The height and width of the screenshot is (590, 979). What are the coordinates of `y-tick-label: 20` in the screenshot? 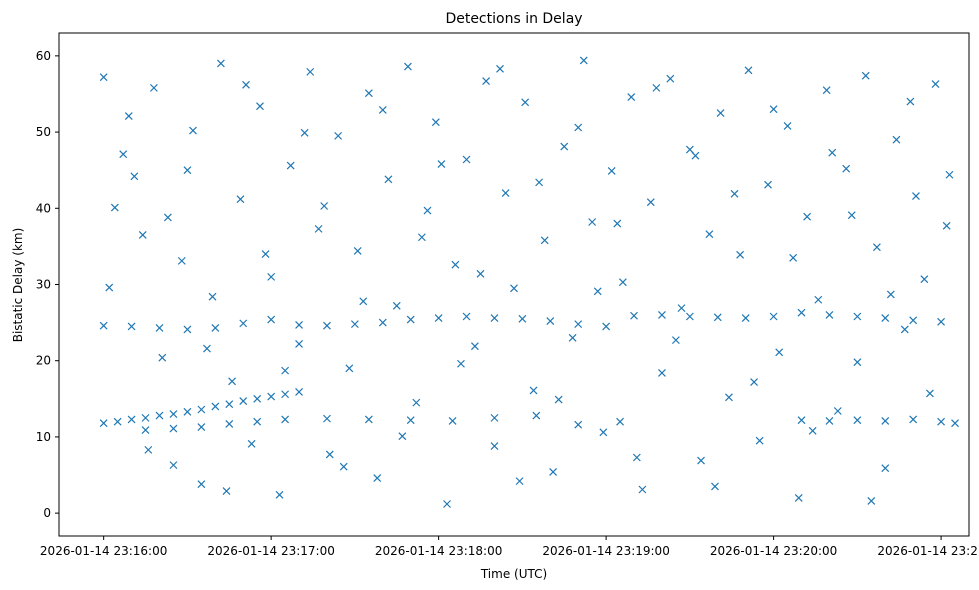 It's located at (43, 361).